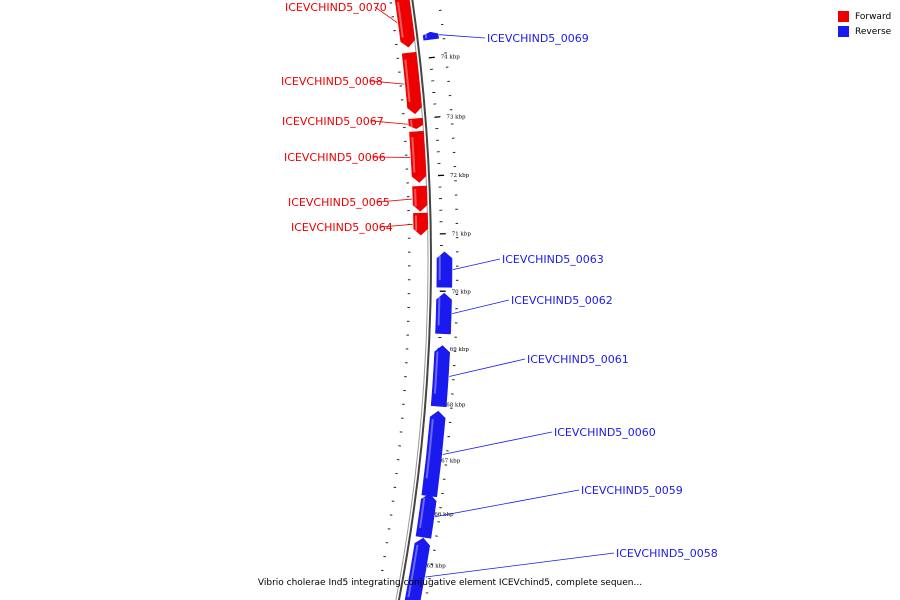  What do you see at coordinates (873, 31) in the screenshot?
I see `legend-reverse-label: Reverse` at bounding box center [873, 31].